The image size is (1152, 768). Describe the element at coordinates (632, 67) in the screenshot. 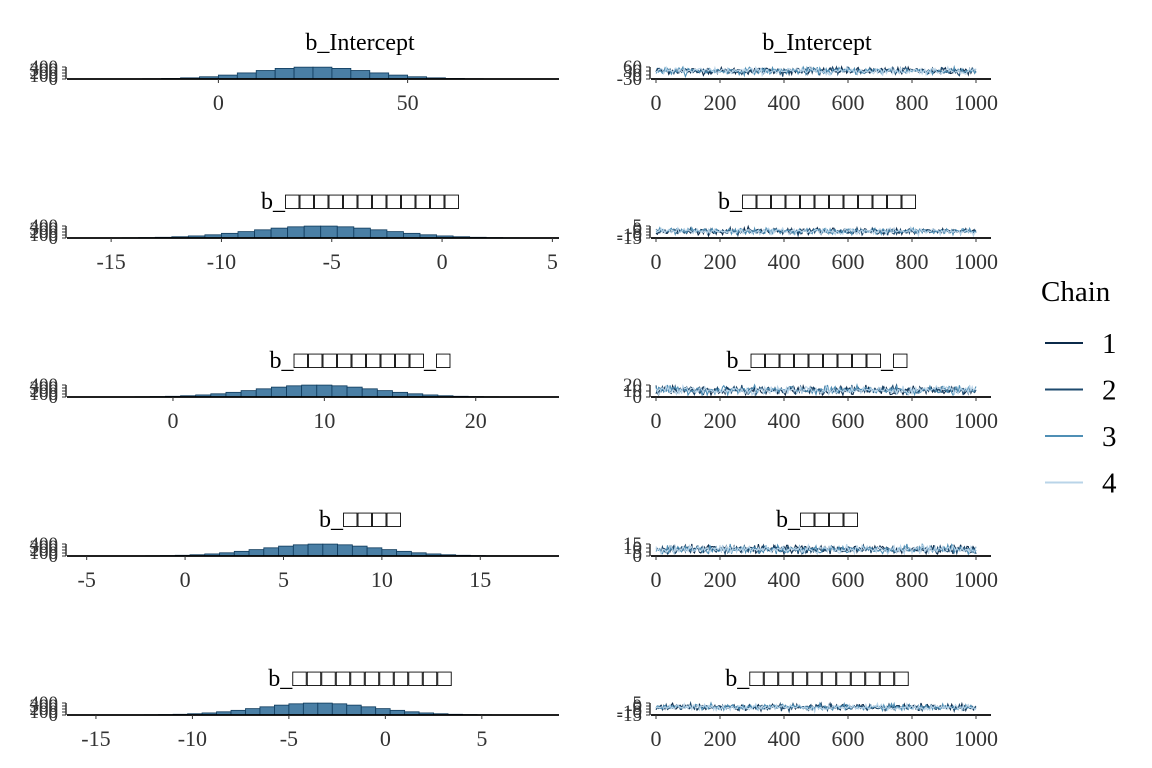

I see `y-tick-label: 60` at that location.